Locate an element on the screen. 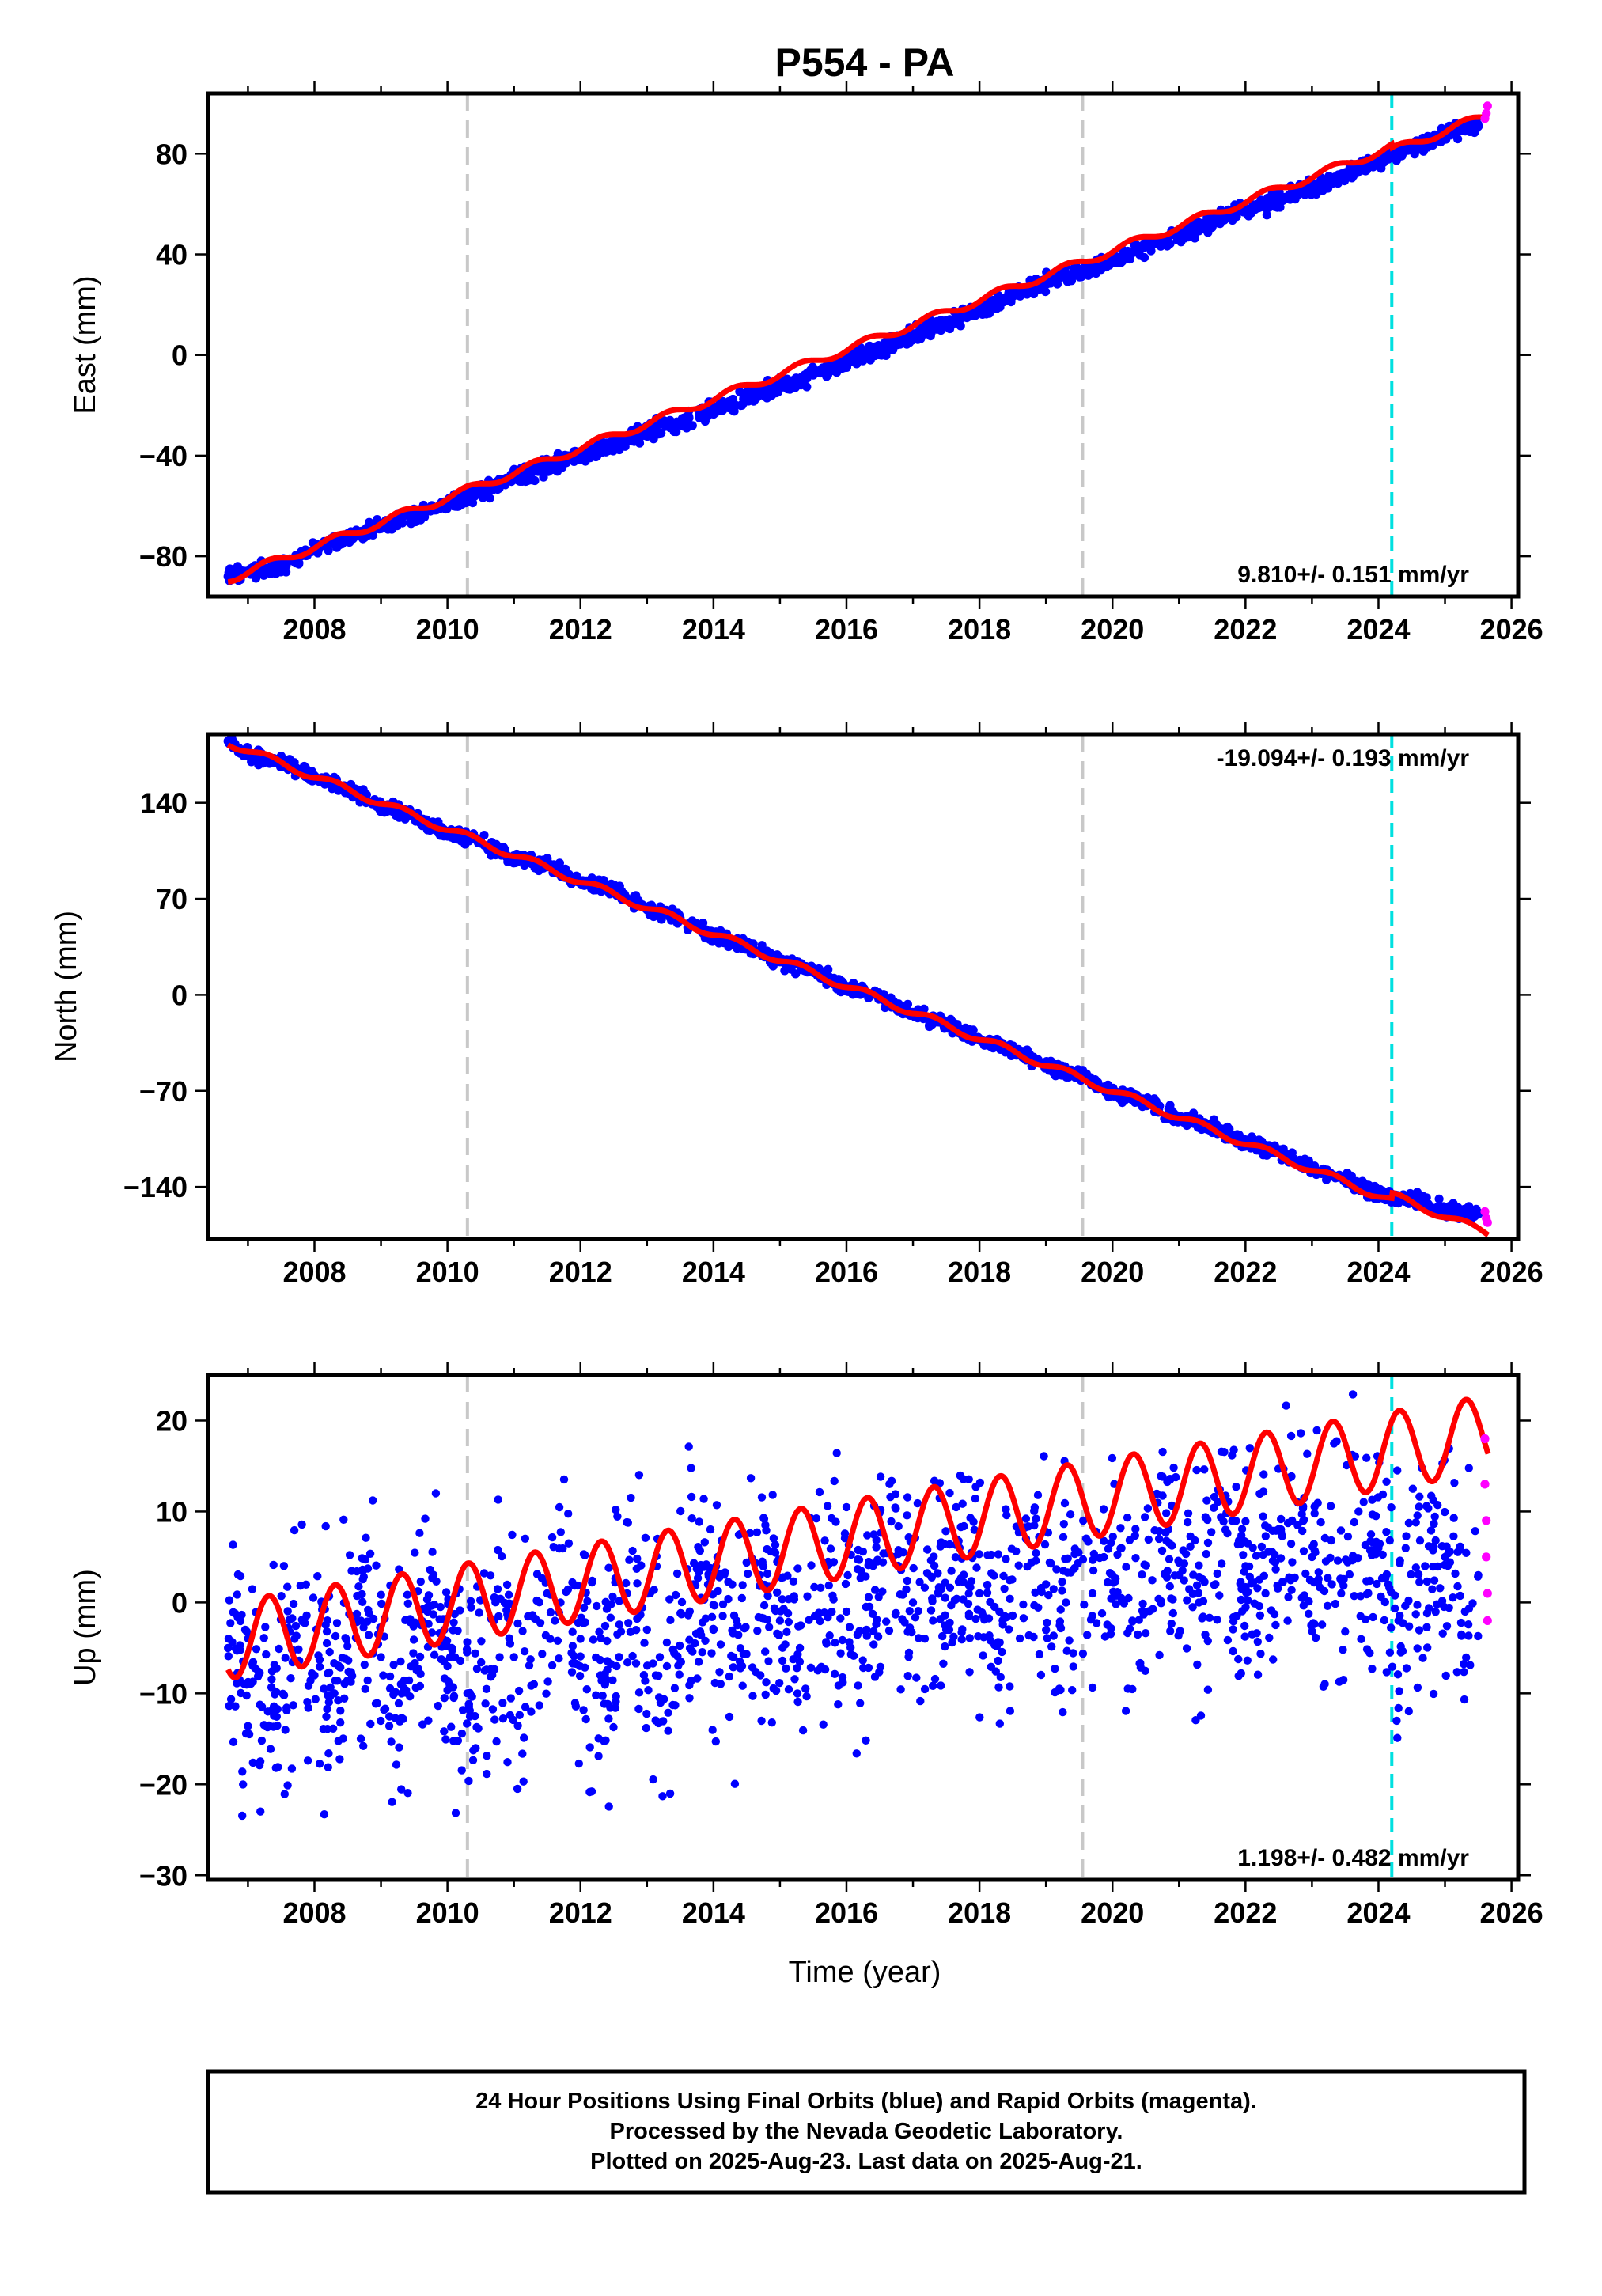 Image resolution: width=1602 pixels, height=2296 pixels. x-tick-label: 2018 is located at coordinates (980, 629).